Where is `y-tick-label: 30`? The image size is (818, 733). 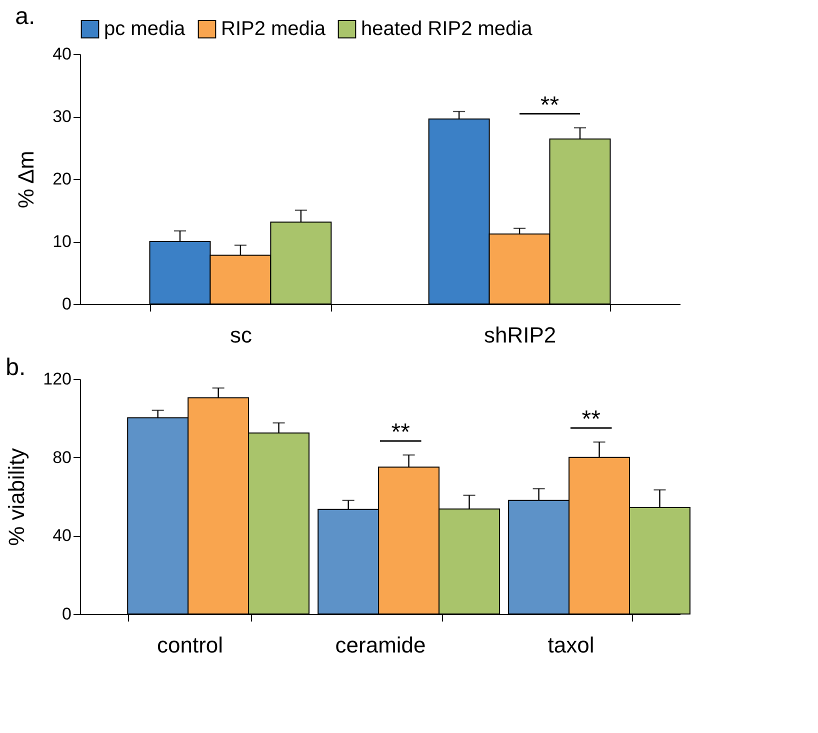
y-tick-label: 30 is located at coordinates (62, 116).